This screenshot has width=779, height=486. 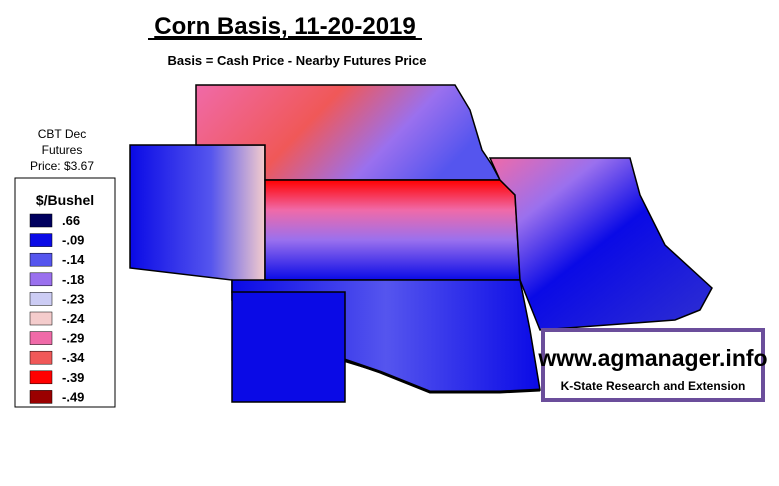 I want to click on futures-note: CBT Dec, so click(x=62, y=134).